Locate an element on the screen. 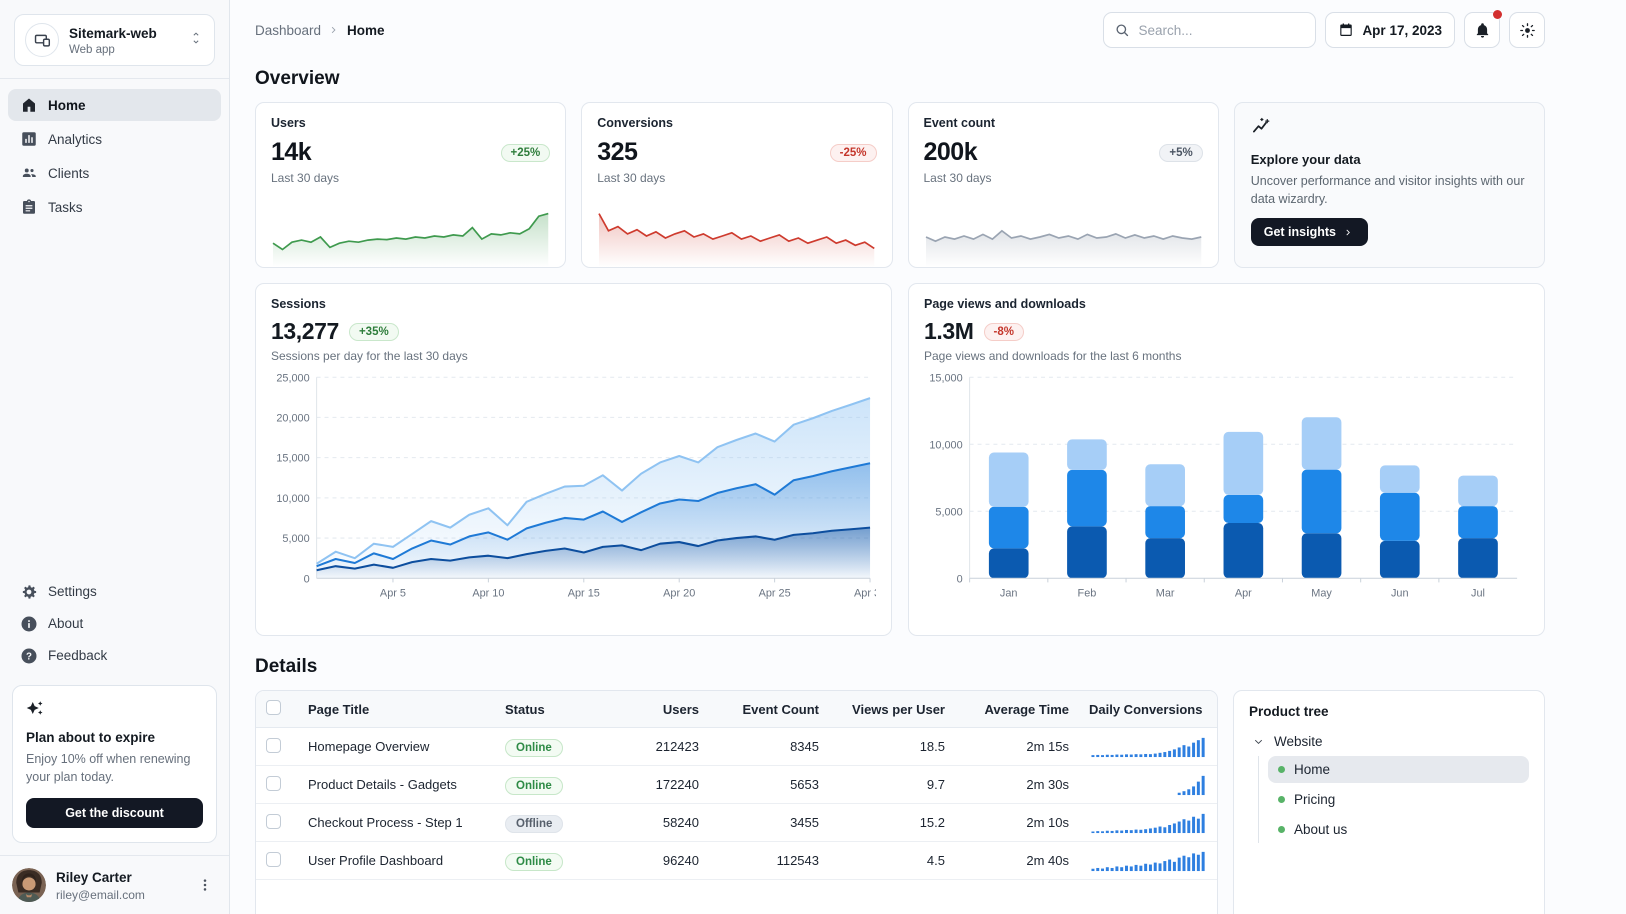 Image resolution: width=1626 pixels, height=914 pixels. user-options-button is located at coordinates (205, 885).